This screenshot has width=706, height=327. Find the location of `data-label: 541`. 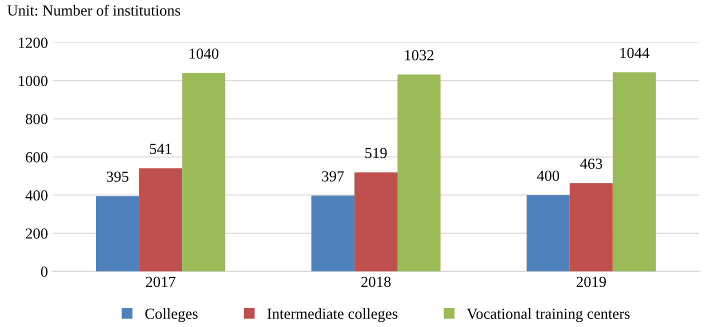

data-label: 541 is located at coordinates (161, 149).